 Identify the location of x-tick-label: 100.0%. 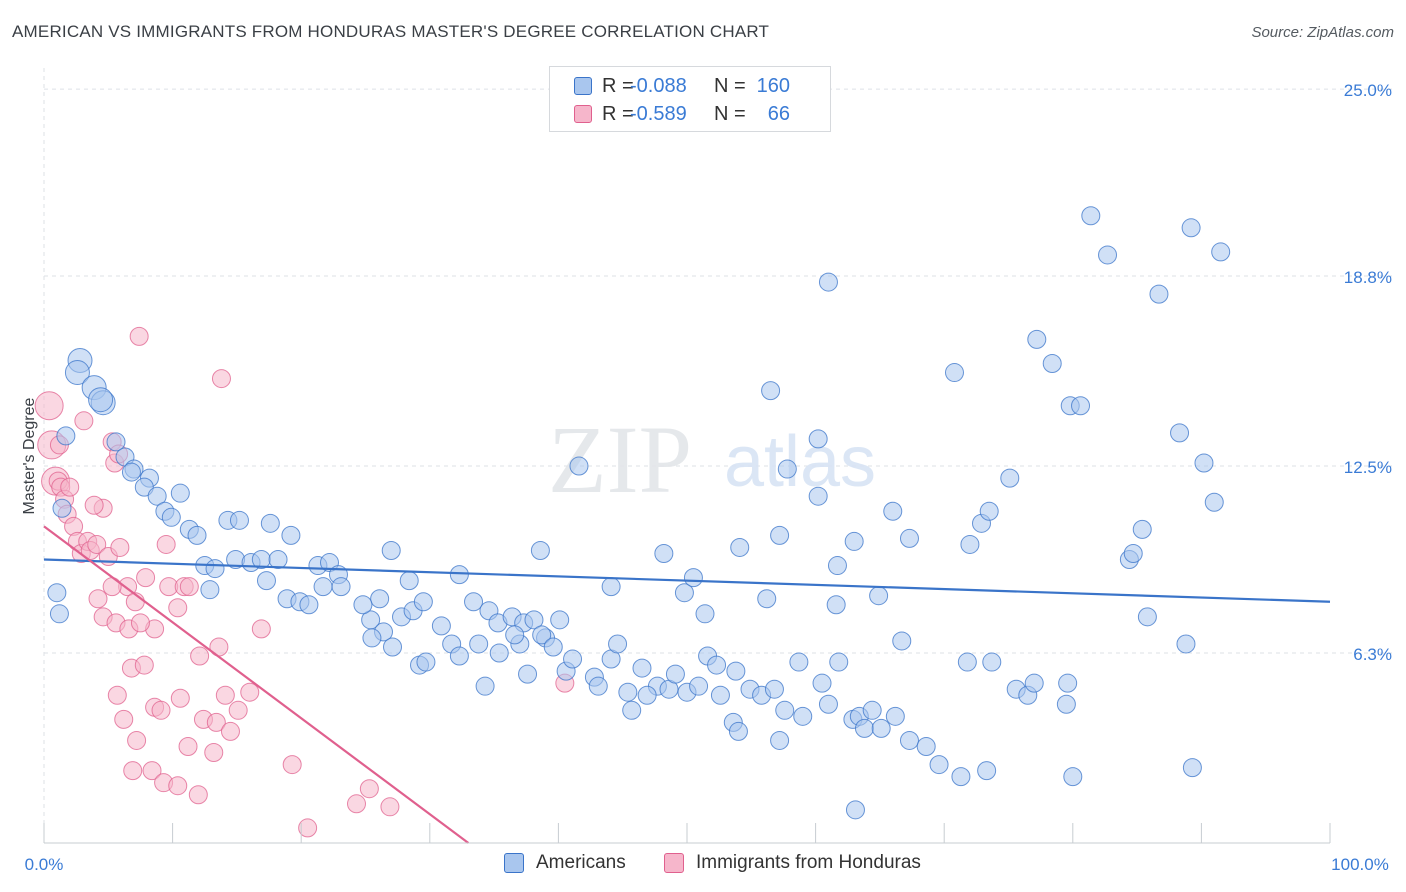
(1360, 864).